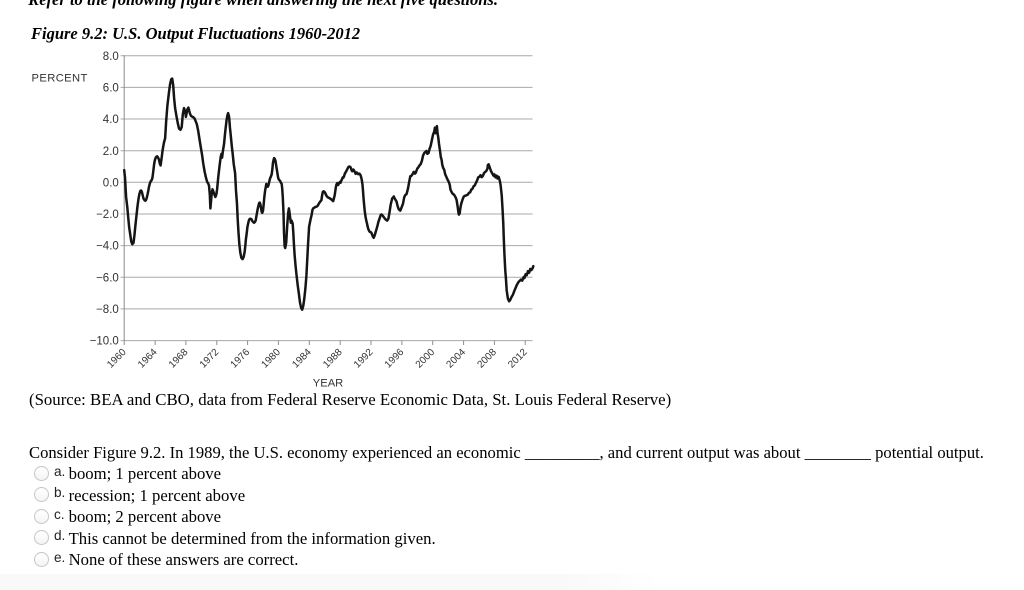  Describe the element at coordinates (111, 89) in the screenshot. I see `svg-text: 6.0` at that location.